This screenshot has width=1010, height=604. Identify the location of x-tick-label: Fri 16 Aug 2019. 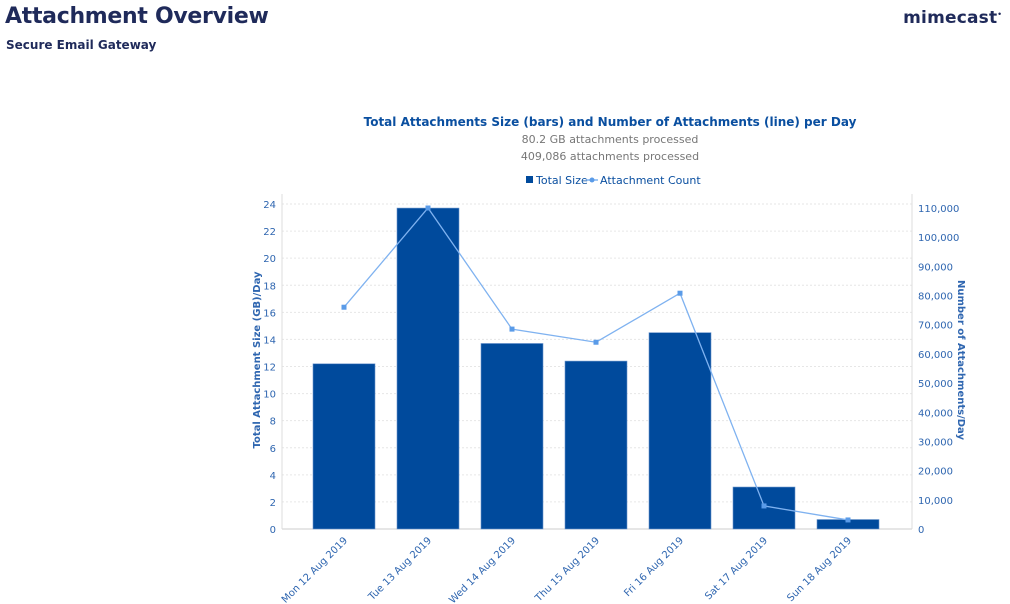
(654, 567).